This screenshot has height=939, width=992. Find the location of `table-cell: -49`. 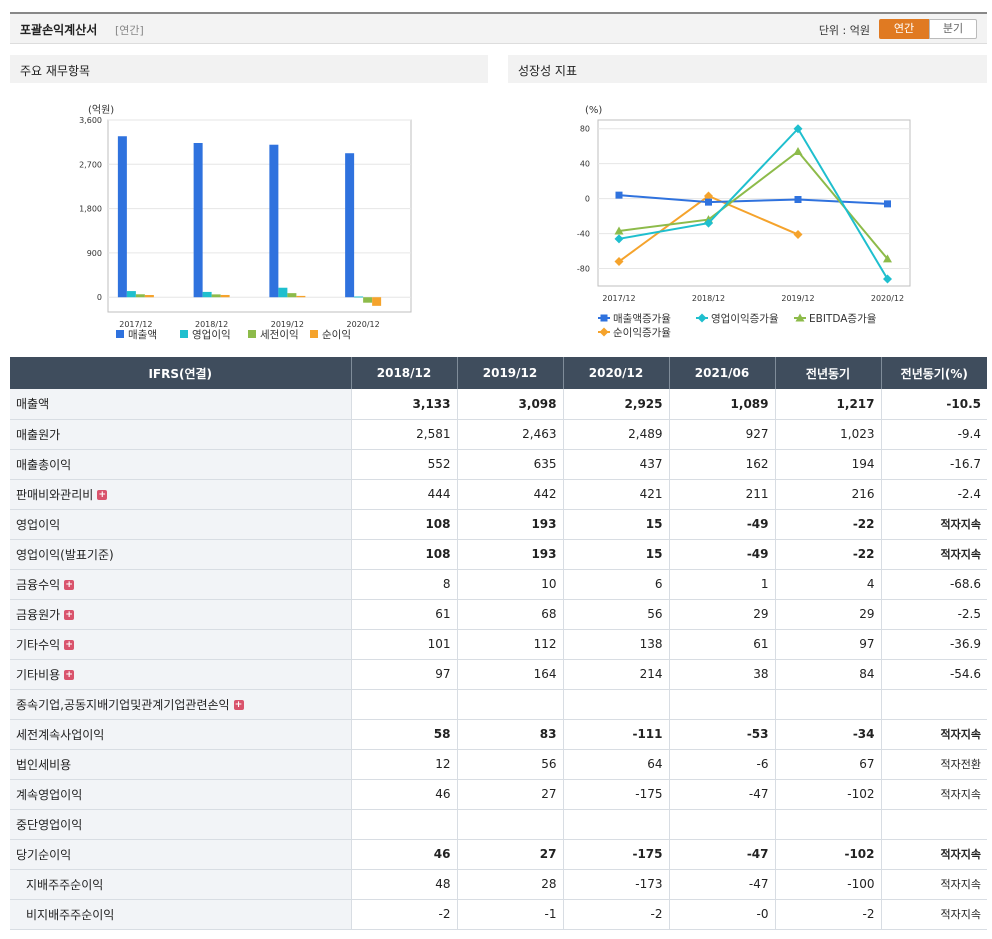

table-cell: -49 is located at coordinates (722, 524).